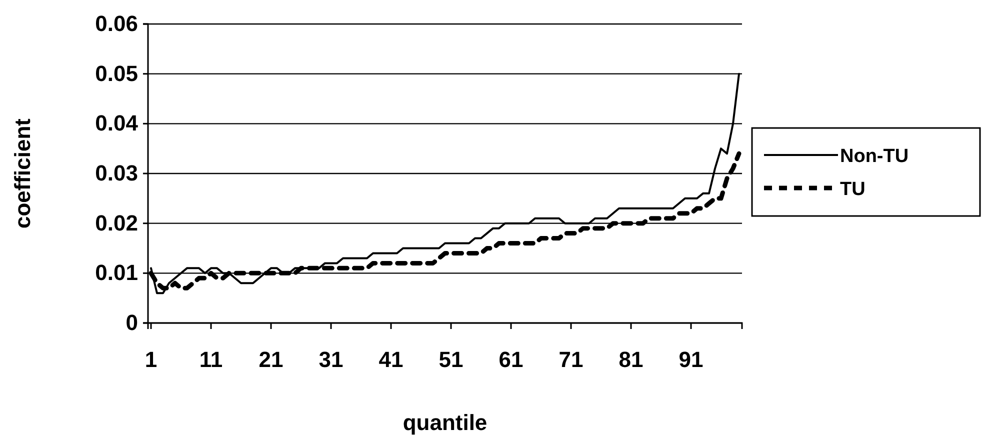 Image resolution: width=984 pixels, height=444 pixels. I want to click on x-tick-label: 51, so click(451, 359).